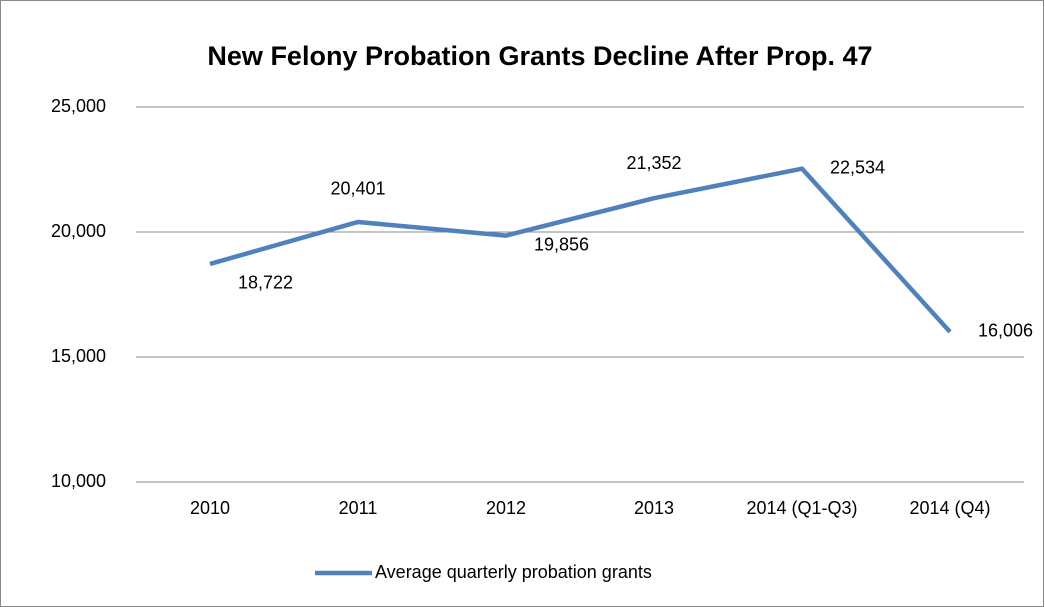  I want to click on x-tick-label: 2012, so click(506, 508).